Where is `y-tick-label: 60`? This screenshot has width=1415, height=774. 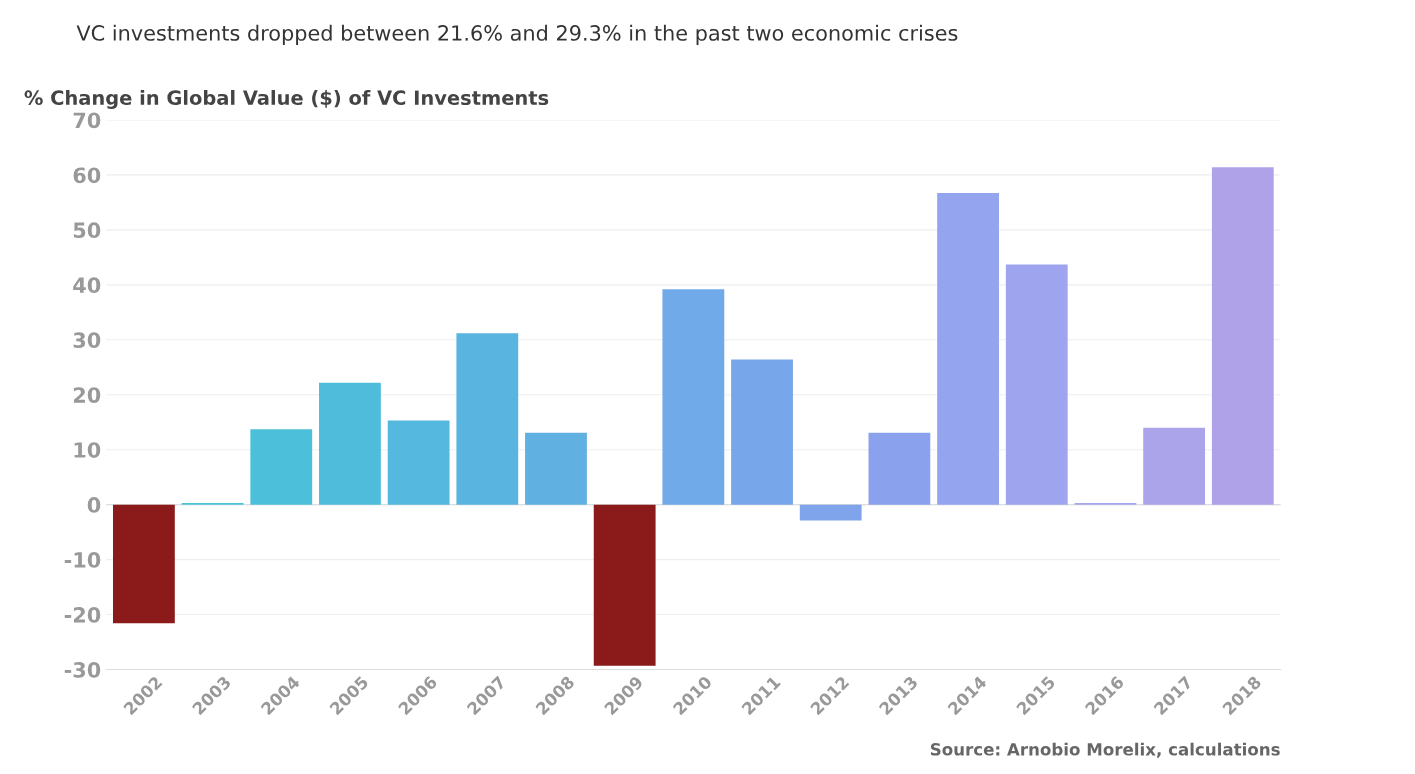
y-tick-label: 60 is located at coordinates (87, 175).